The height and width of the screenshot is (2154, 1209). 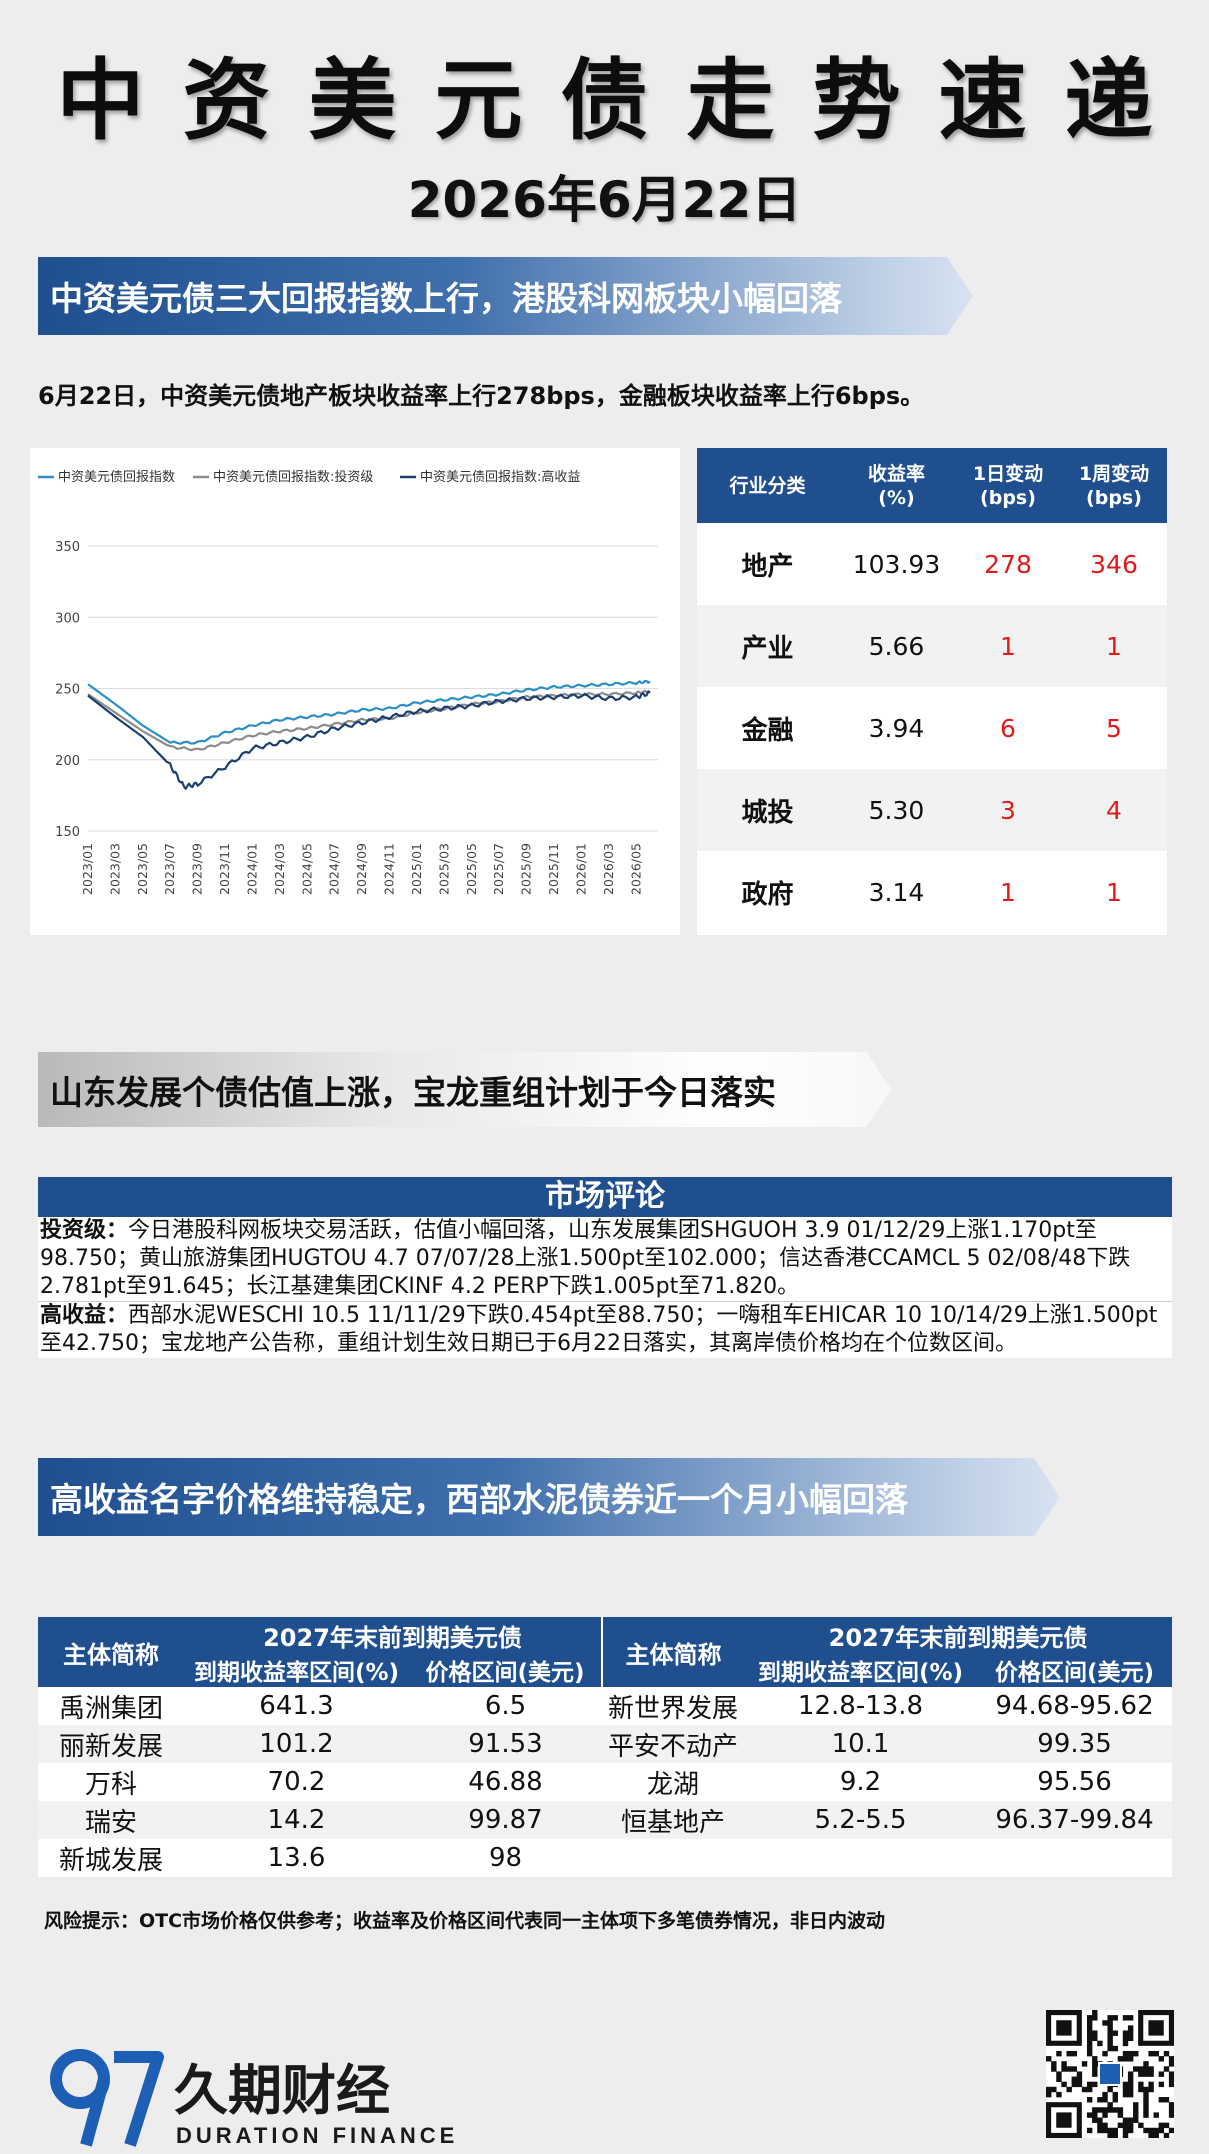 What do you see at coordinates (506, 1744) in the screenshot?
I see `price-range: 91.53` at bounding box center [506, 1744].